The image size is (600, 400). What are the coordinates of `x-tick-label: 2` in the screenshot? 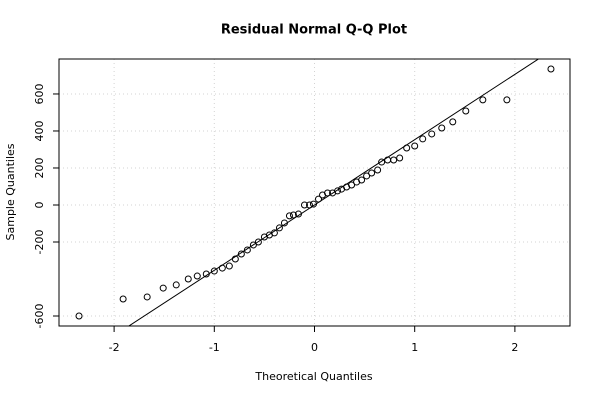 It's located at (514, 347).